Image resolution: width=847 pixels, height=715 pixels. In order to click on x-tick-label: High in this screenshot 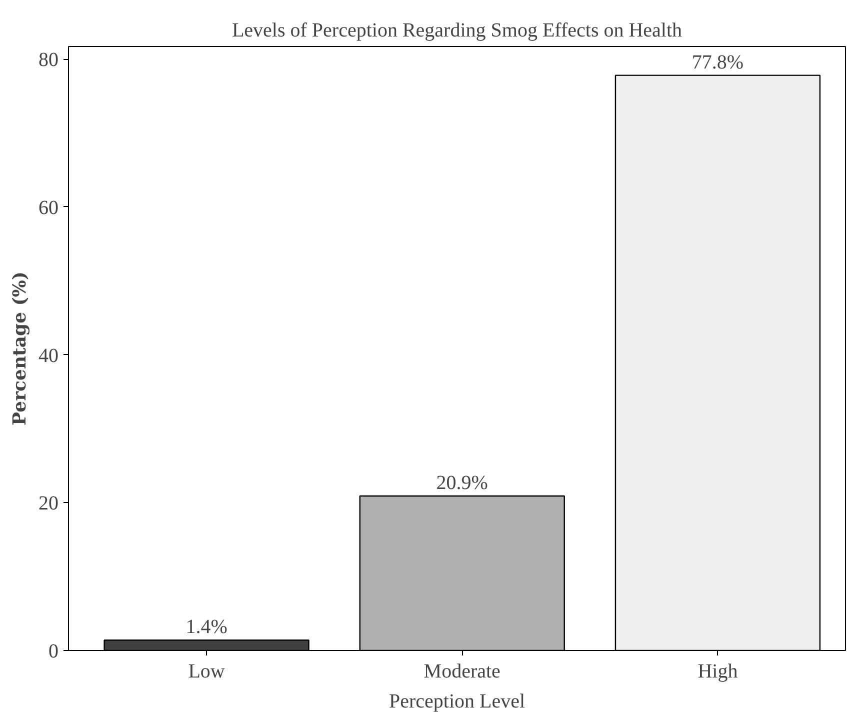, I will do `click(718, 671)`.